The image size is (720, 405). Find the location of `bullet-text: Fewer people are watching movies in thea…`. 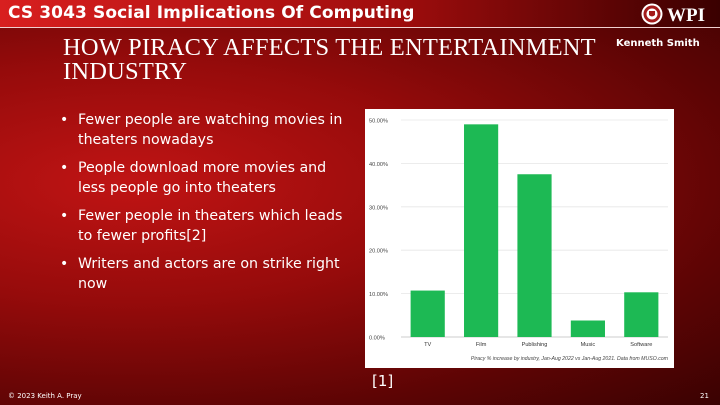

bullet-text: Fewer people are watching movies in thea… is located at coordinates (210, 130).